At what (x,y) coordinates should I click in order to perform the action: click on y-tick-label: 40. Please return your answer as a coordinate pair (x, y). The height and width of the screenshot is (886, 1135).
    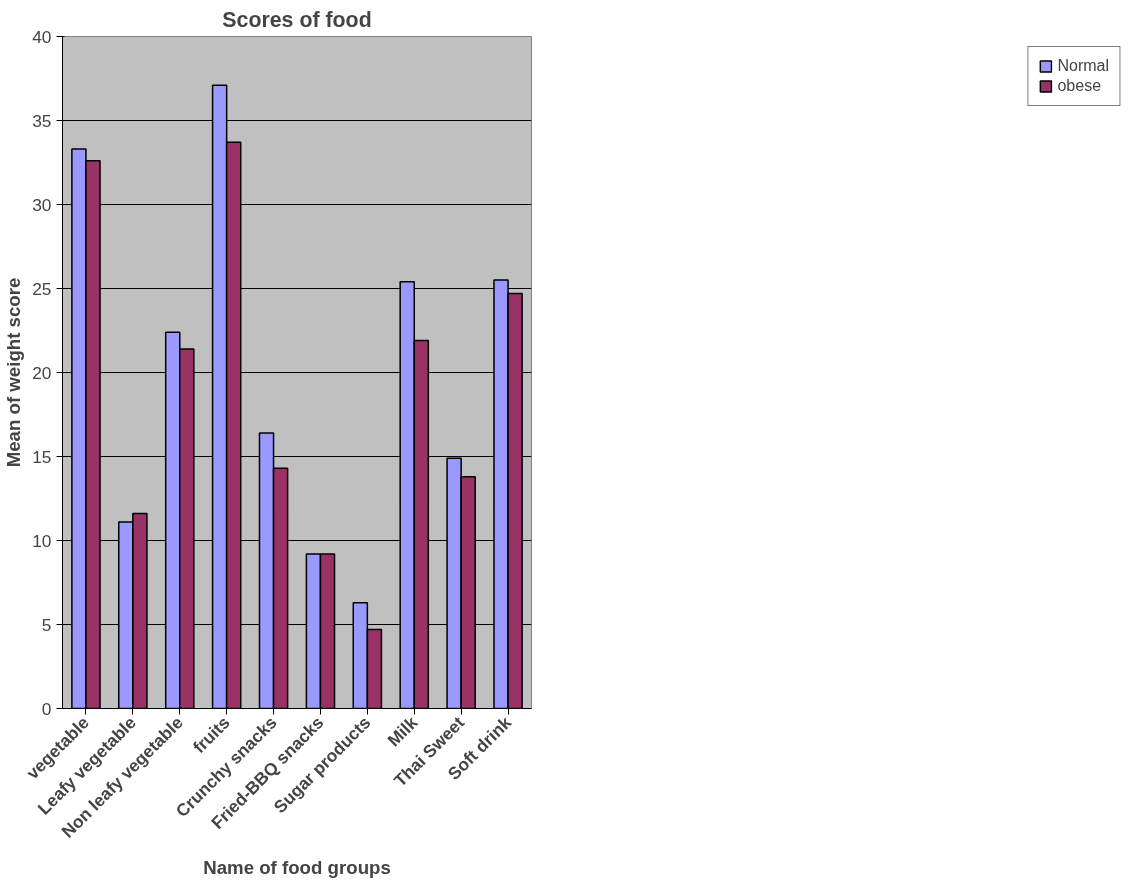
    Looking at the image, I should click on (42, 36).